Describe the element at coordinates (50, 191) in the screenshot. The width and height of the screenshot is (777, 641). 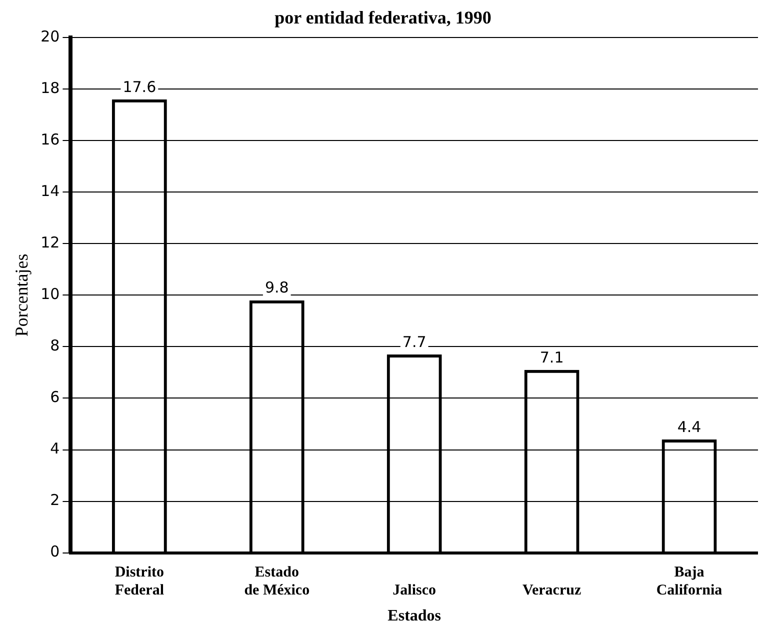
I see `y-tick-label: 14` at that location.